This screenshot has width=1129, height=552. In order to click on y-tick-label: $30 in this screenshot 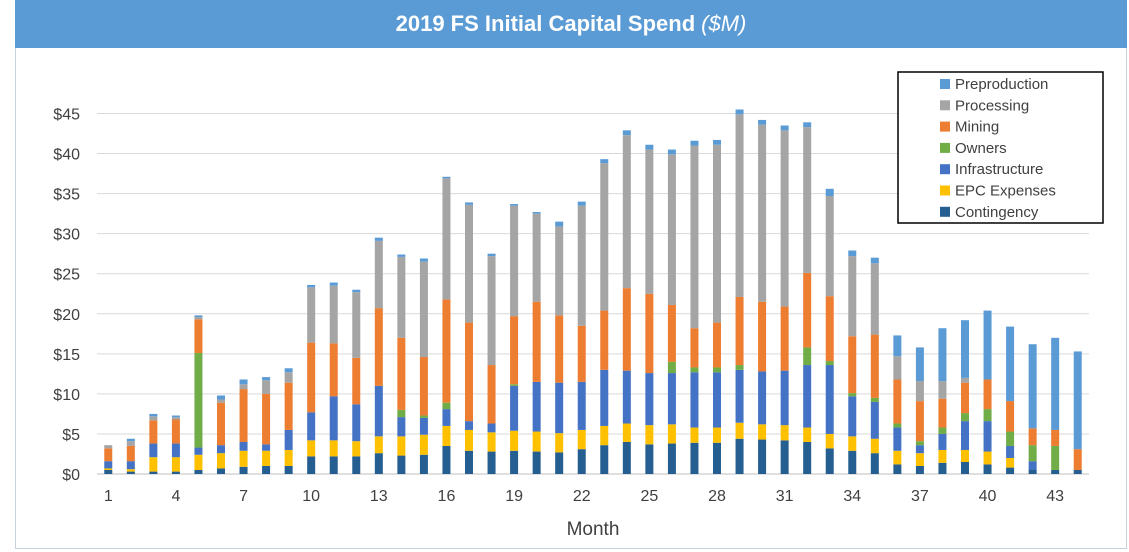, I will do `click(66, 235)`.